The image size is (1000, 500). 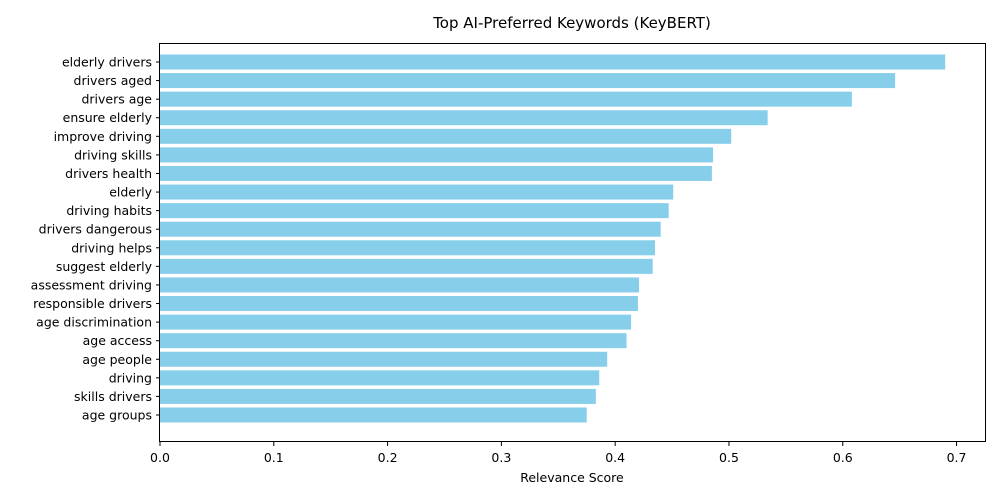 What do you see at coordinates (92, 303) in the screenshot?
I see `y-tick-label: responsible drivers` at bounding box center [92, 303].